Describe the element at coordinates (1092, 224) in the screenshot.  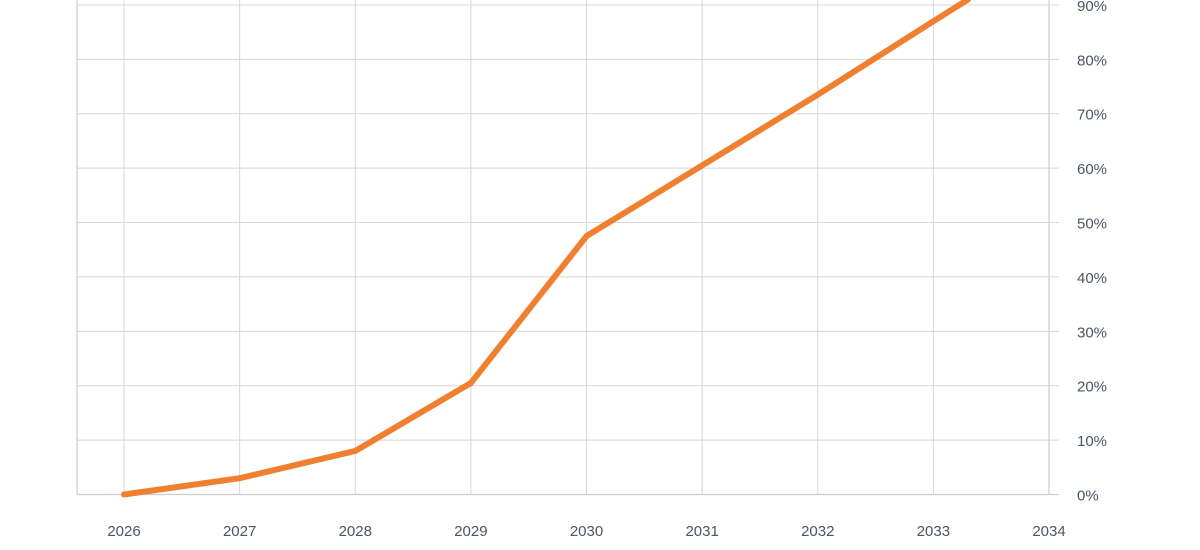
I see `y-tick-label-50pct: 50%` at that location.